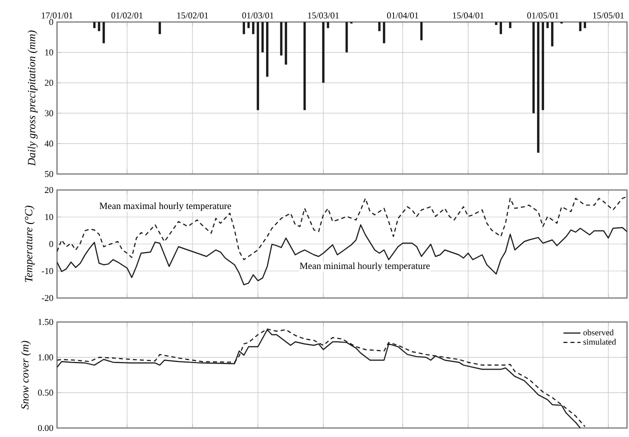  Describe the element at coordinates (49, 143) in the screenshot. I see `y-tick-label: 40` at that location.